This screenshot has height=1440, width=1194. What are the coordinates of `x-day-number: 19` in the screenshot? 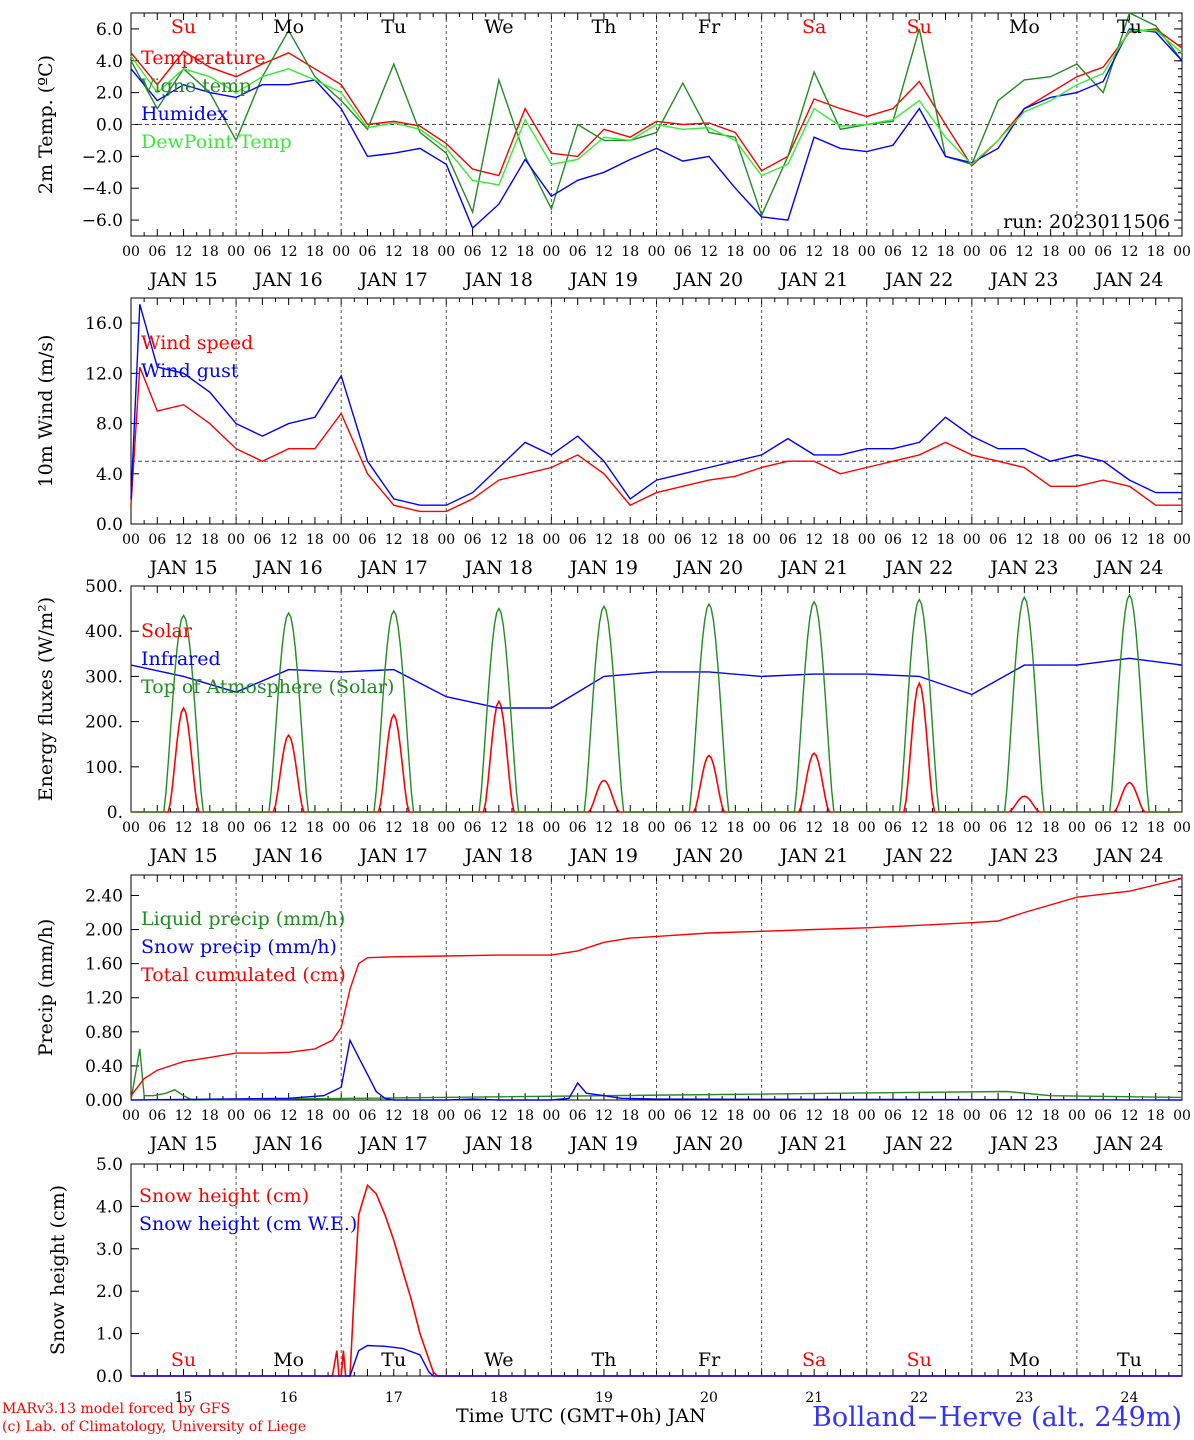 It's located at (604, 1398).